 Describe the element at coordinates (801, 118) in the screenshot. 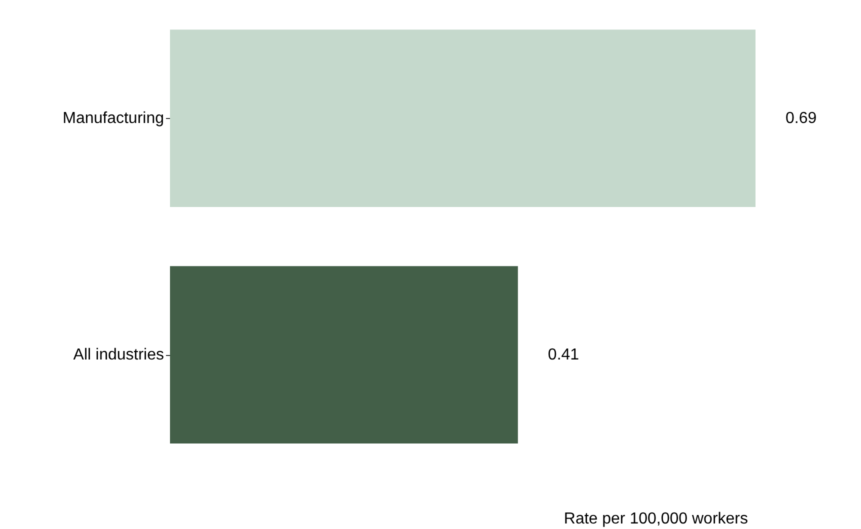

I see `data-label: 0.69` at that location.